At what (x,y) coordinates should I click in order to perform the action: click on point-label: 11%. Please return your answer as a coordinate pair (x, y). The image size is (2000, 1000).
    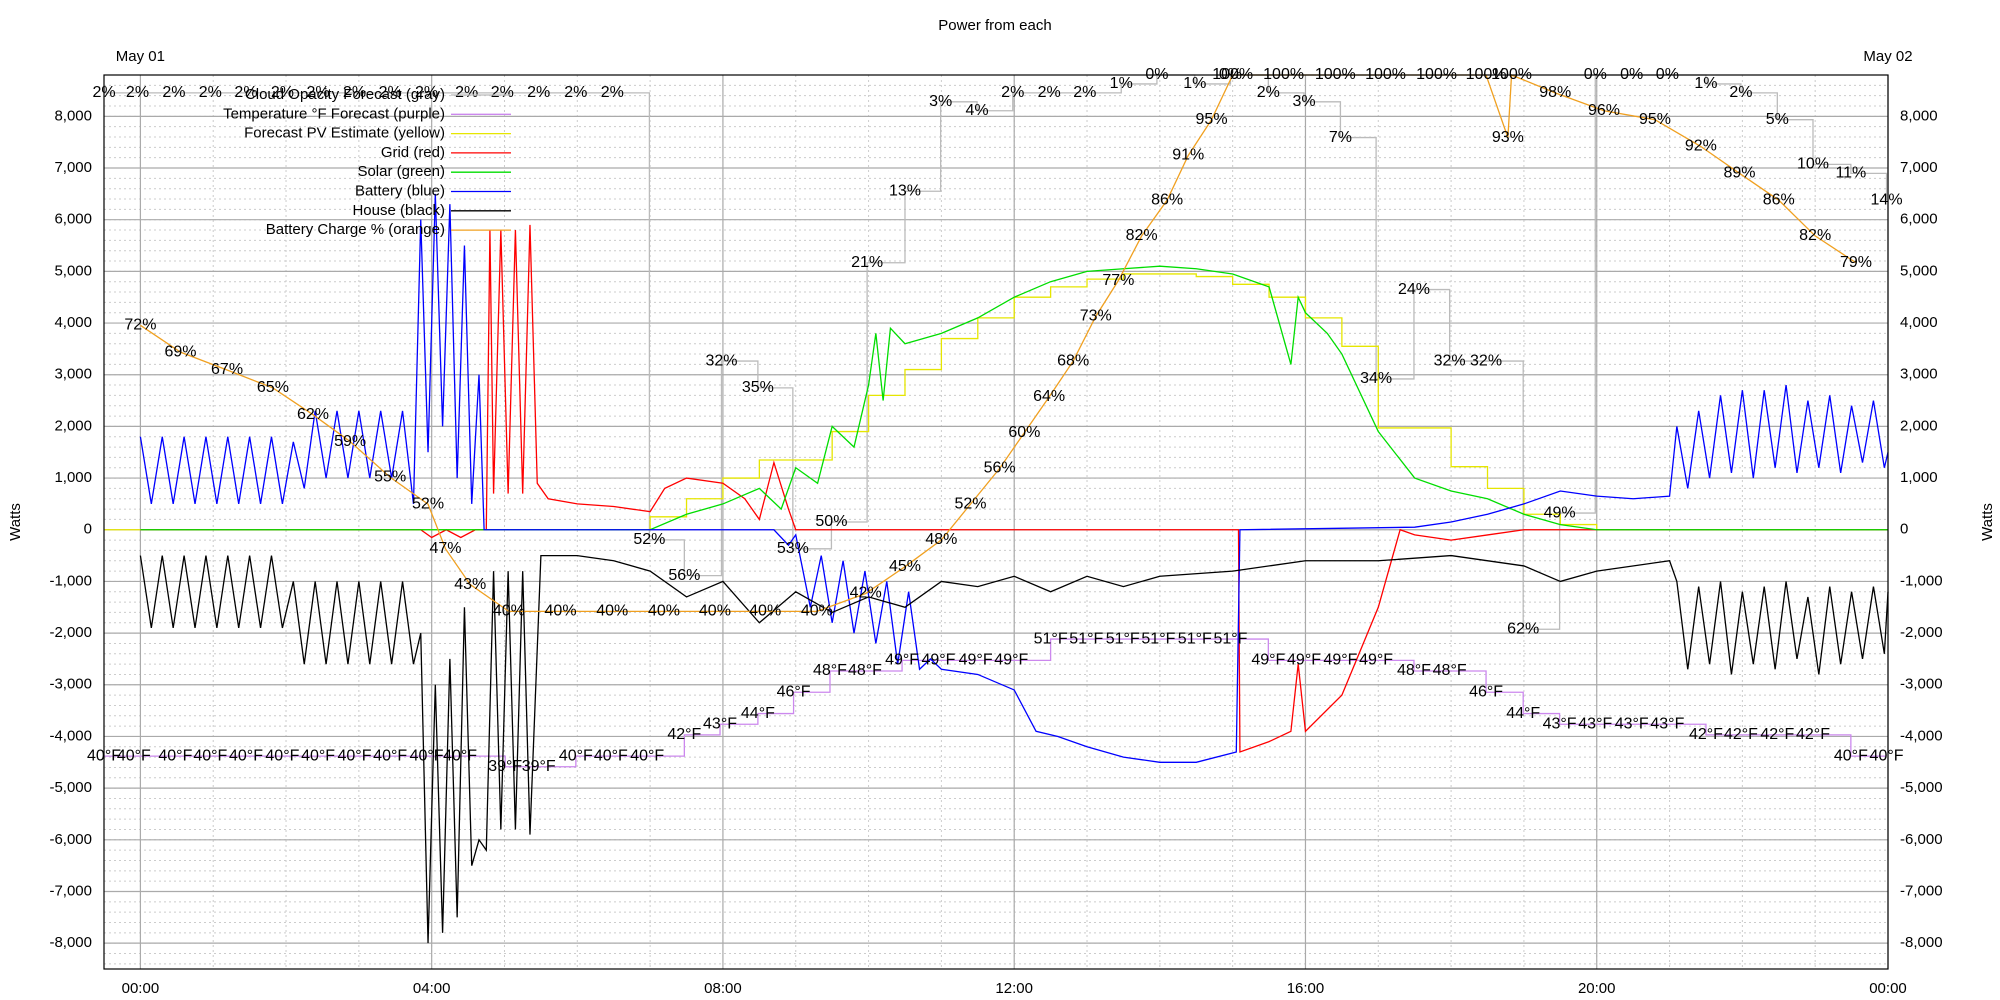
    Looking at the image, I should click on (1850, 173).